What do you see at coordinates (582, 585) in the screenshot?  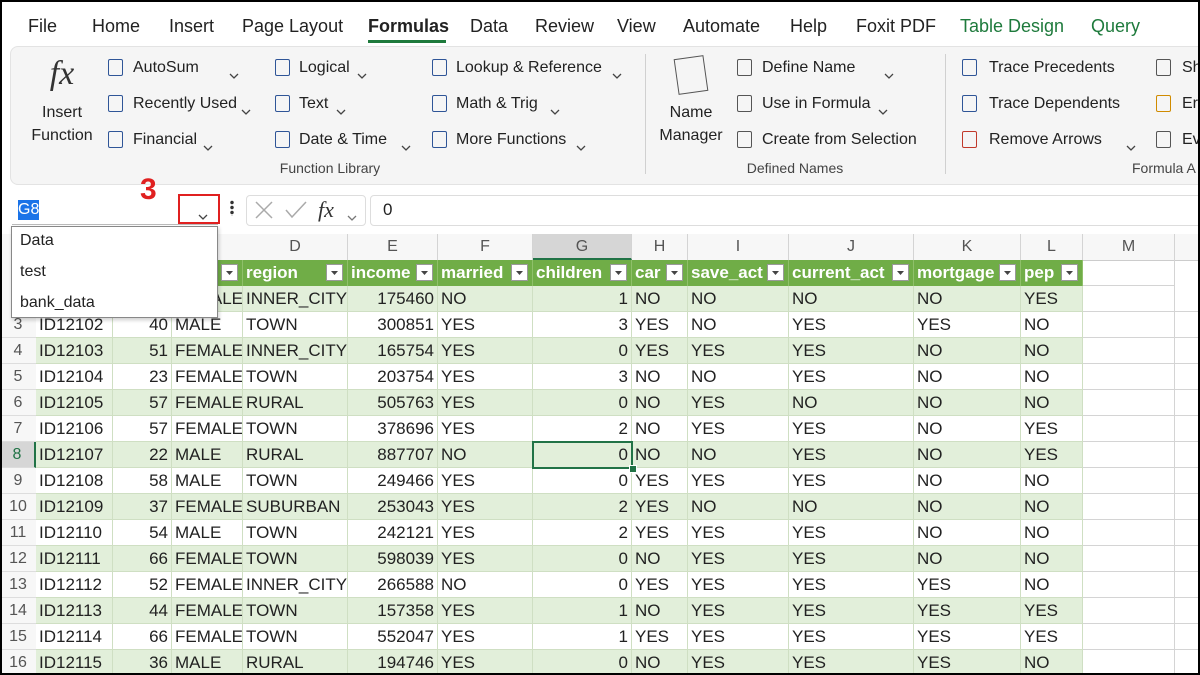 I see `cell: 0` at bounding box center [582, 585].